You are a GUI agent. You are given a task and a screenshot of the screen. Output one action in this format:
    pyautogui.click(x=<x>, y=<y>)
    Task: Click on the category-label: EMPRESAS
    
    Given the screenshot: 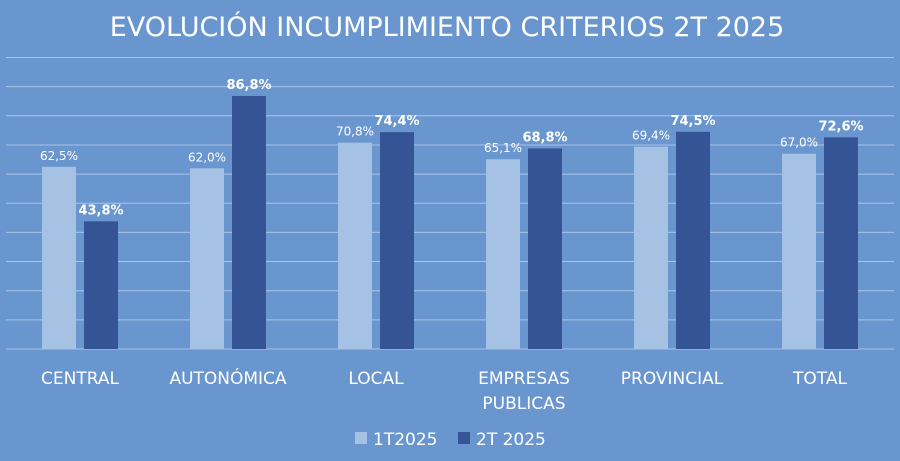 What is the action you would take?
    pyautogui.click(x=524, y=379)
    